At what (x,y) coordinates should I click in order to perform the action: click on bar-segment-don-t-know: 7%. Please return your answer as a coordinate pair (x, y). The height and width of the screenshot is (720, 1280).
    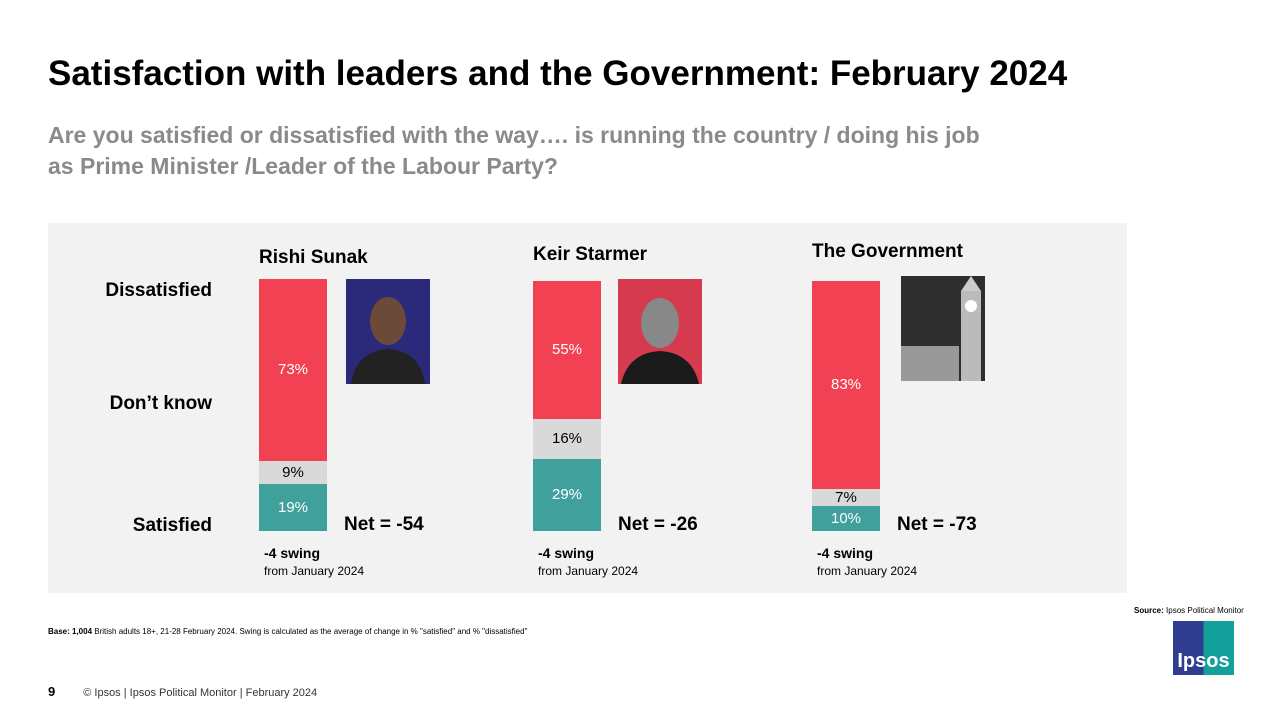
    Looking at the image, I should click on (846, 497).